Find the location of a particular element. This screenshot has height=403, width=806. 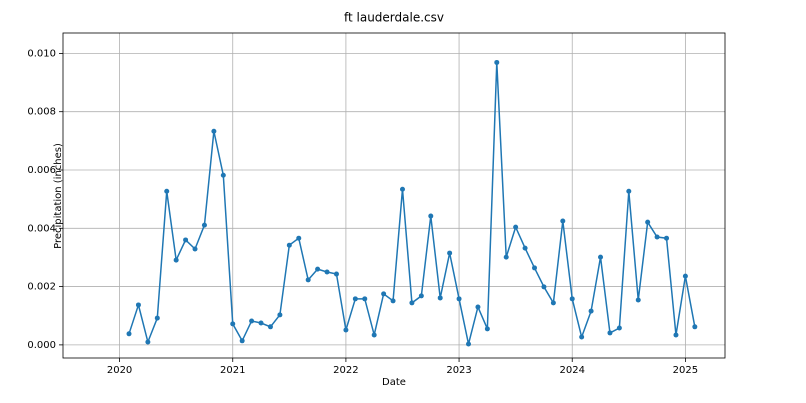

x-axis-label: Date is located at coordinates (394, 382).